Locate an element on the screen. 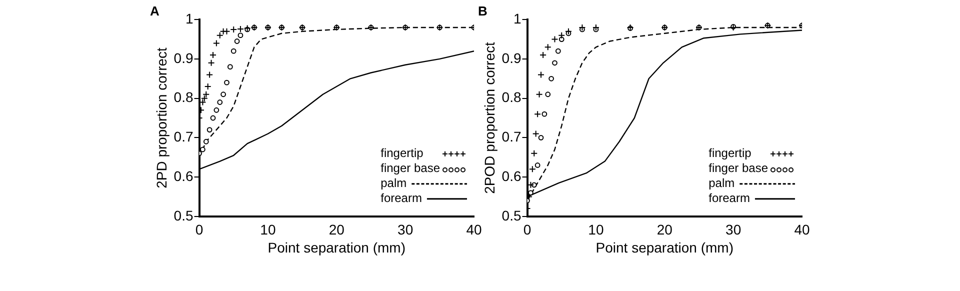 The height and width of the screenshot is (291, 960). chart-title: A is located at coordinates (155, 10).